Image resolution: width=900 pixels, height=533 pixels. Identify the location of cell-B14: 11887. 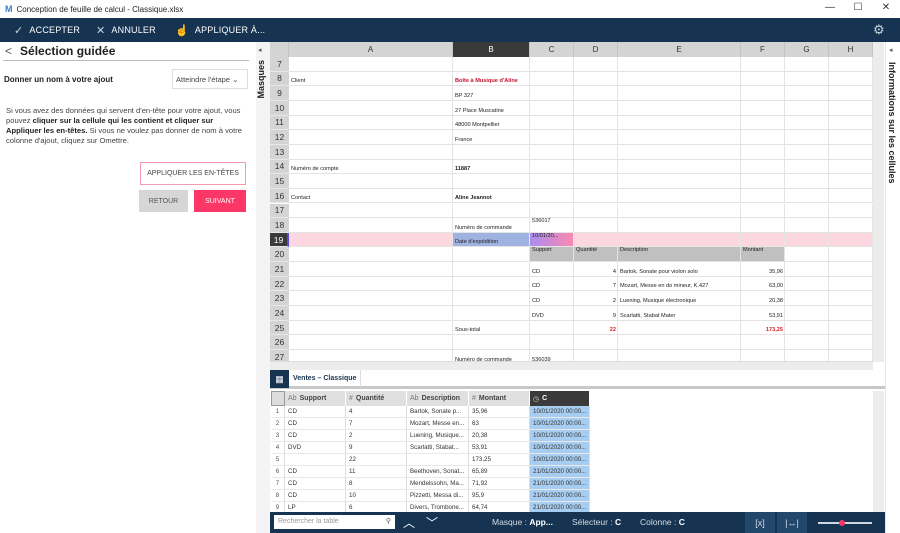
(491, 167).